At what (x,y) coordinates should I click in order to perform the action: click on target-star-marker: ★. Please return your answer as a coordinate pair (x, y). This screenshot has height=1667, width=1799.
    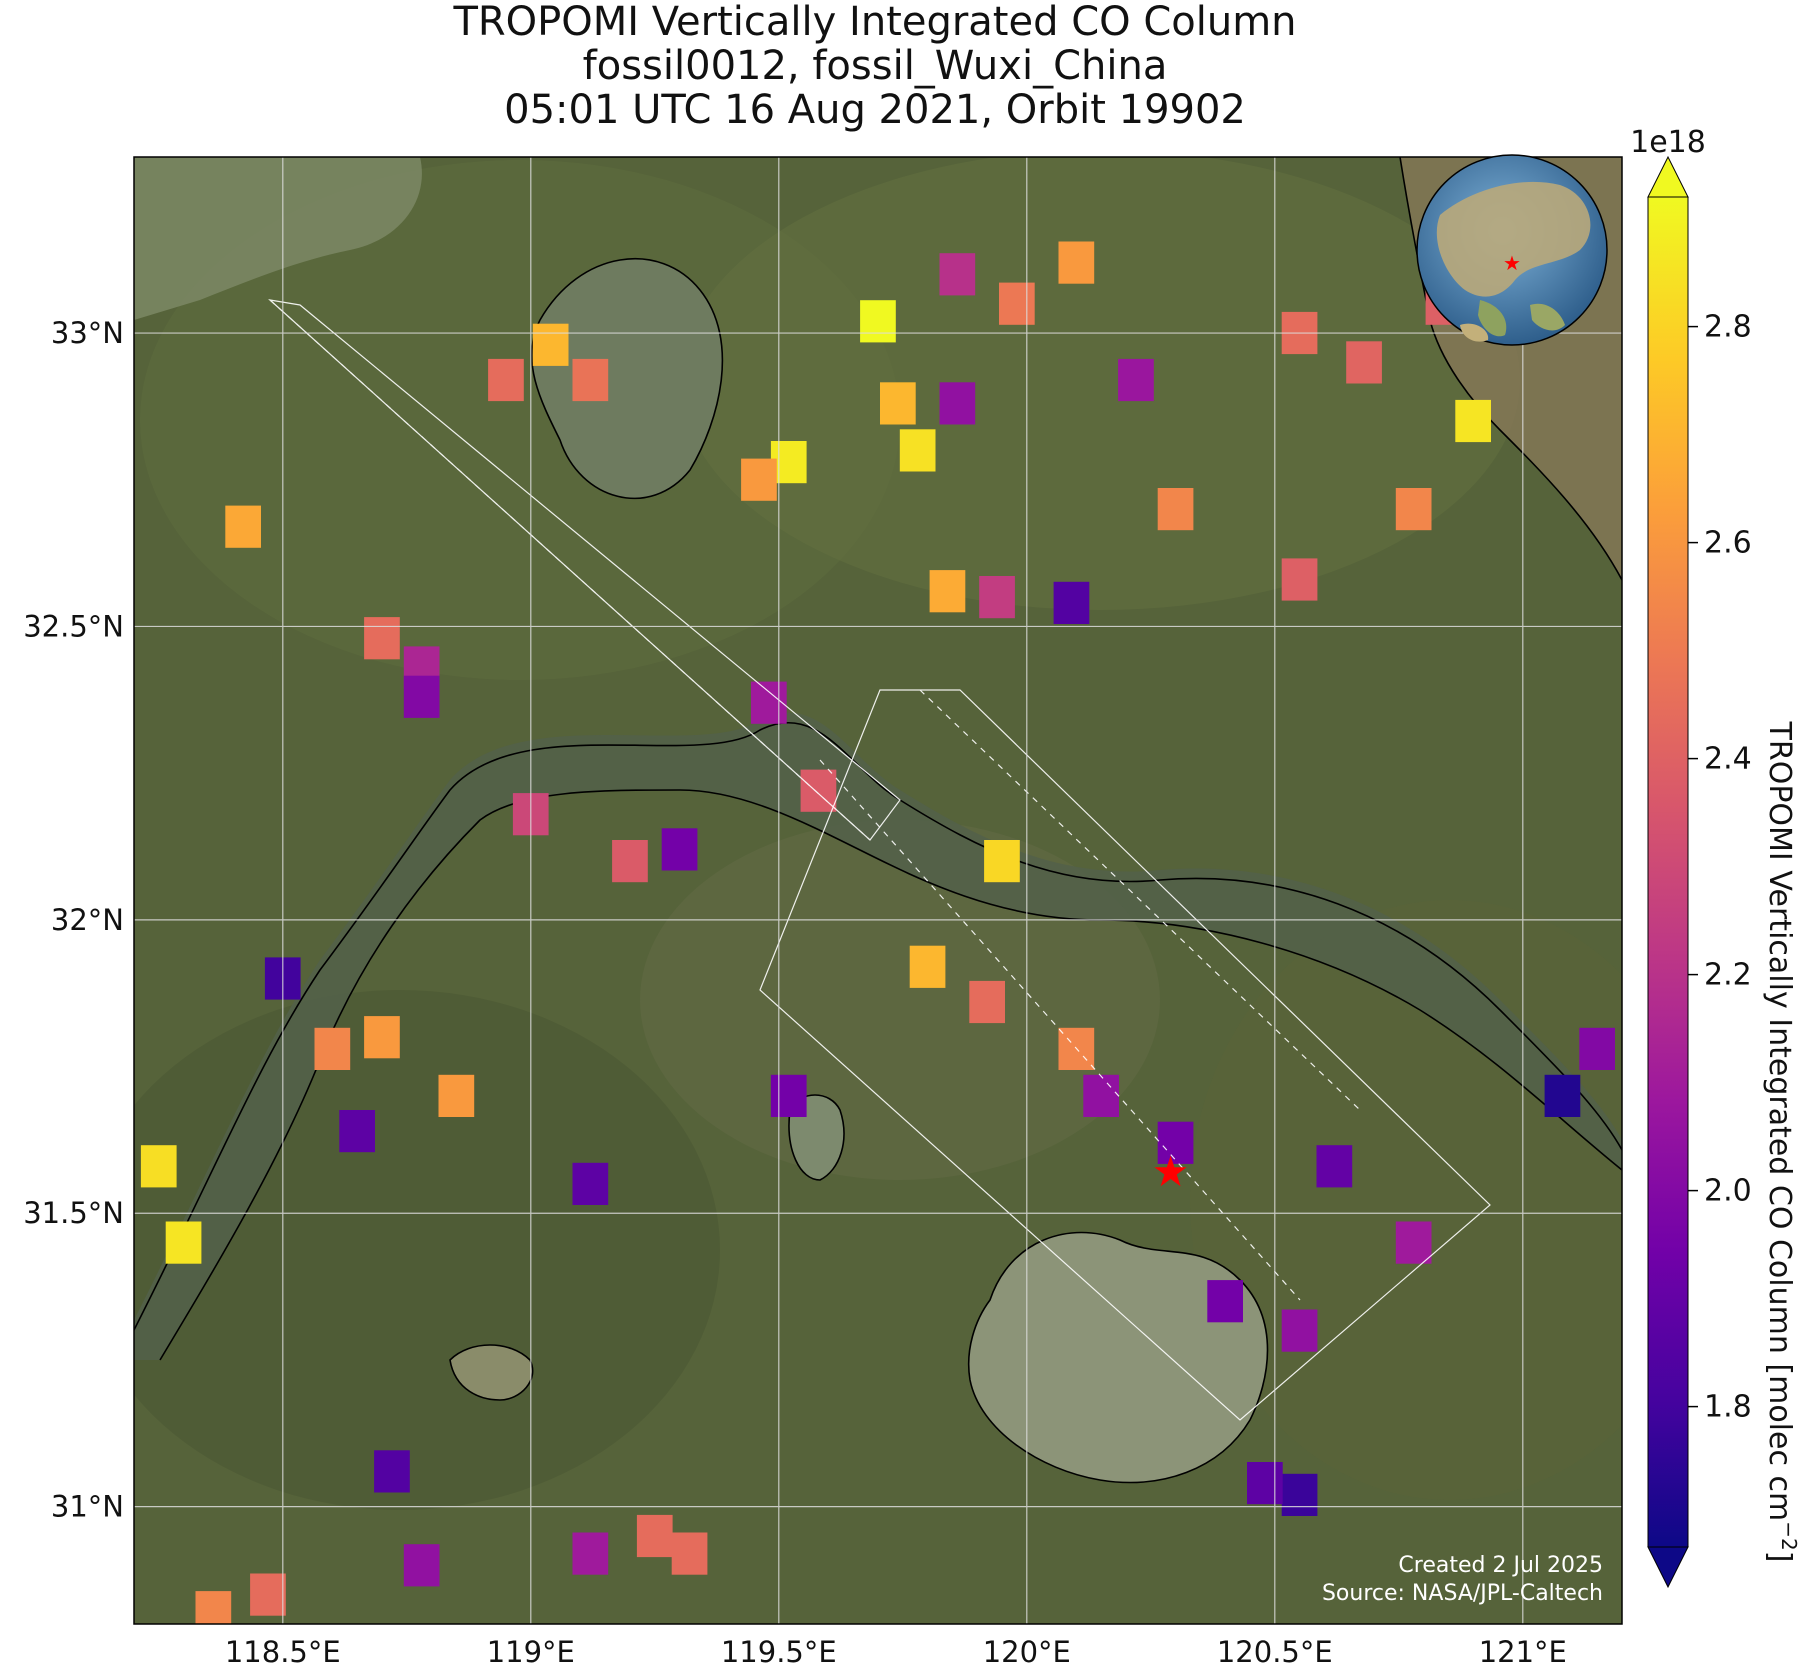
    Looking at the image, I should click on (1171, 1171).